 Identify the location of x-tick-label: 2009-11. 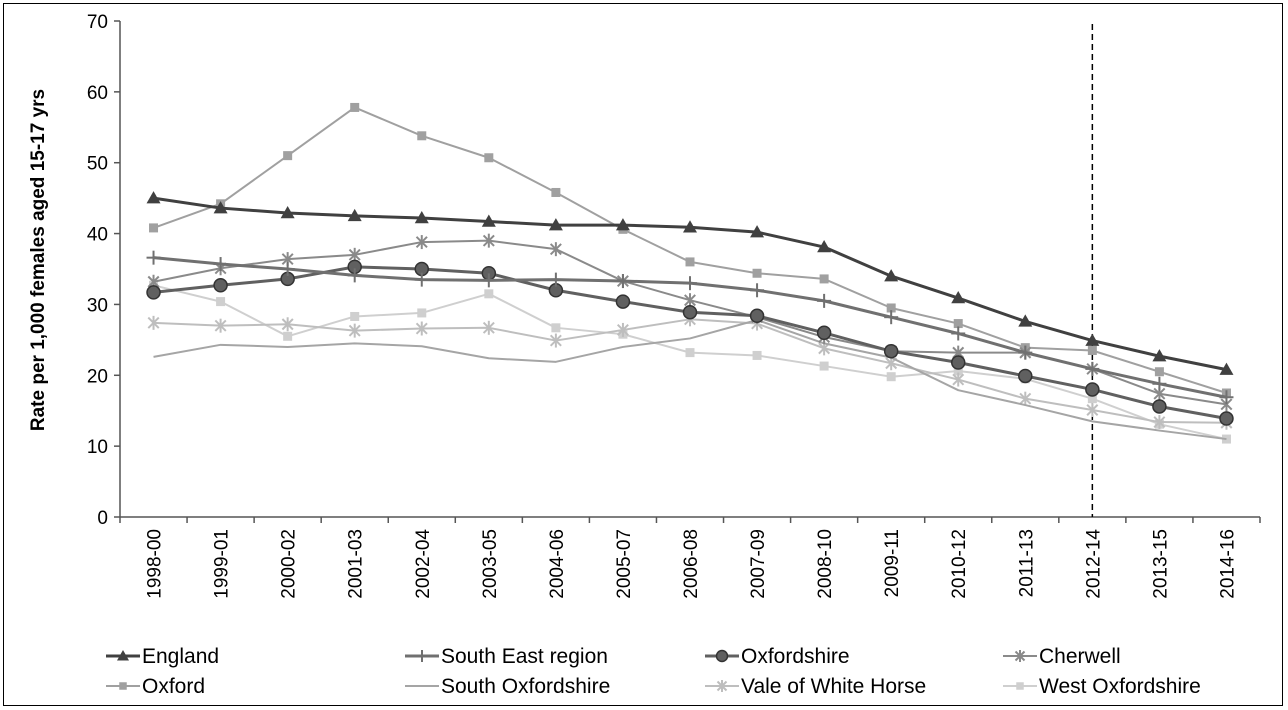
(892, 563).